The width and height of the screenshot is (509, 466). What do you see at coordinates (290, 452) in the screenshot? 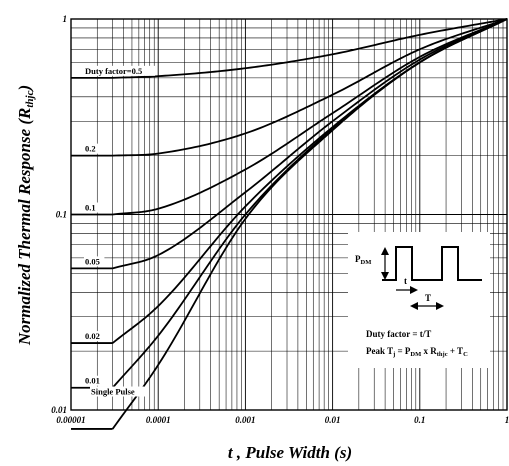
I see `x-axis-title: t , Pulse Width (s)` at bounding box center [290, 452].